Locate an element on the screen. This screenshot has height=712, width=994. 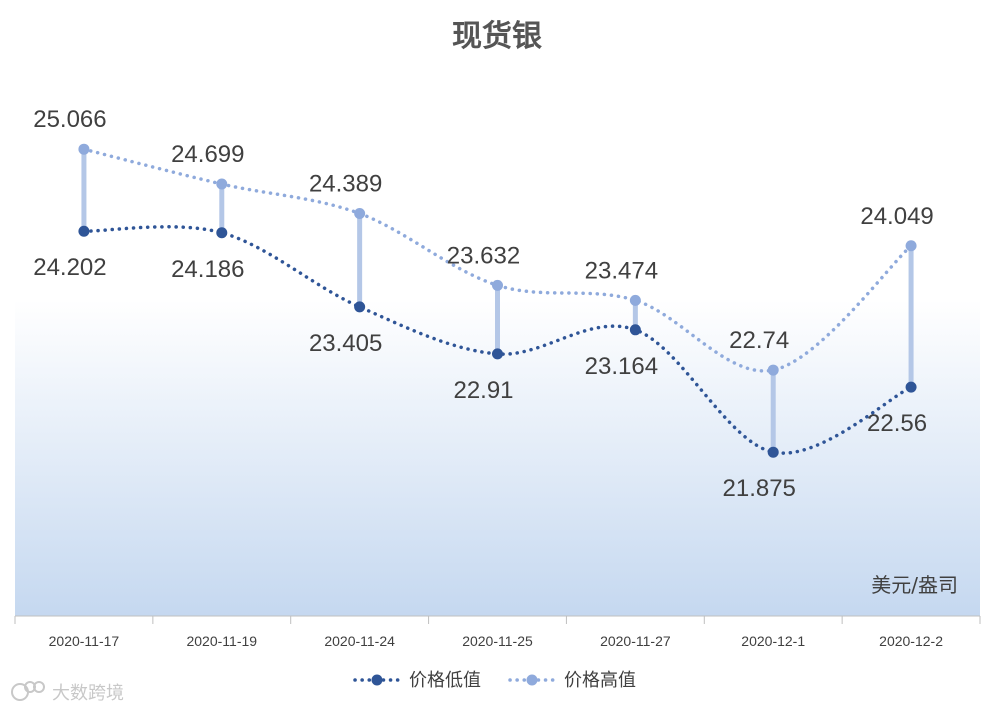
legend-label: 价格低值 is located at coordinates (445, 680).